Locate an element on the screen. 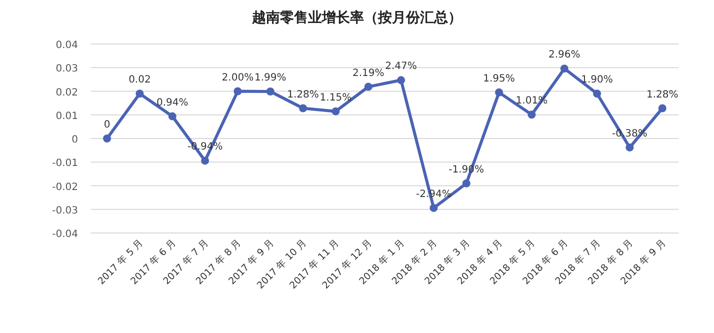  data-label: 0 is located at coordinates (107, 125).